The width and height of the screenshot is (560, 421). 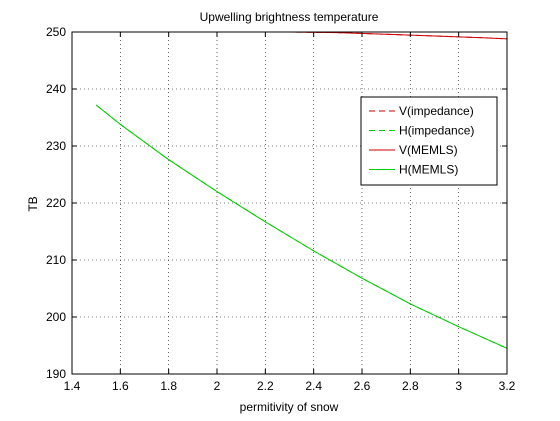 I want to click on y-tick-label: 190, so click(x=56, y=374).